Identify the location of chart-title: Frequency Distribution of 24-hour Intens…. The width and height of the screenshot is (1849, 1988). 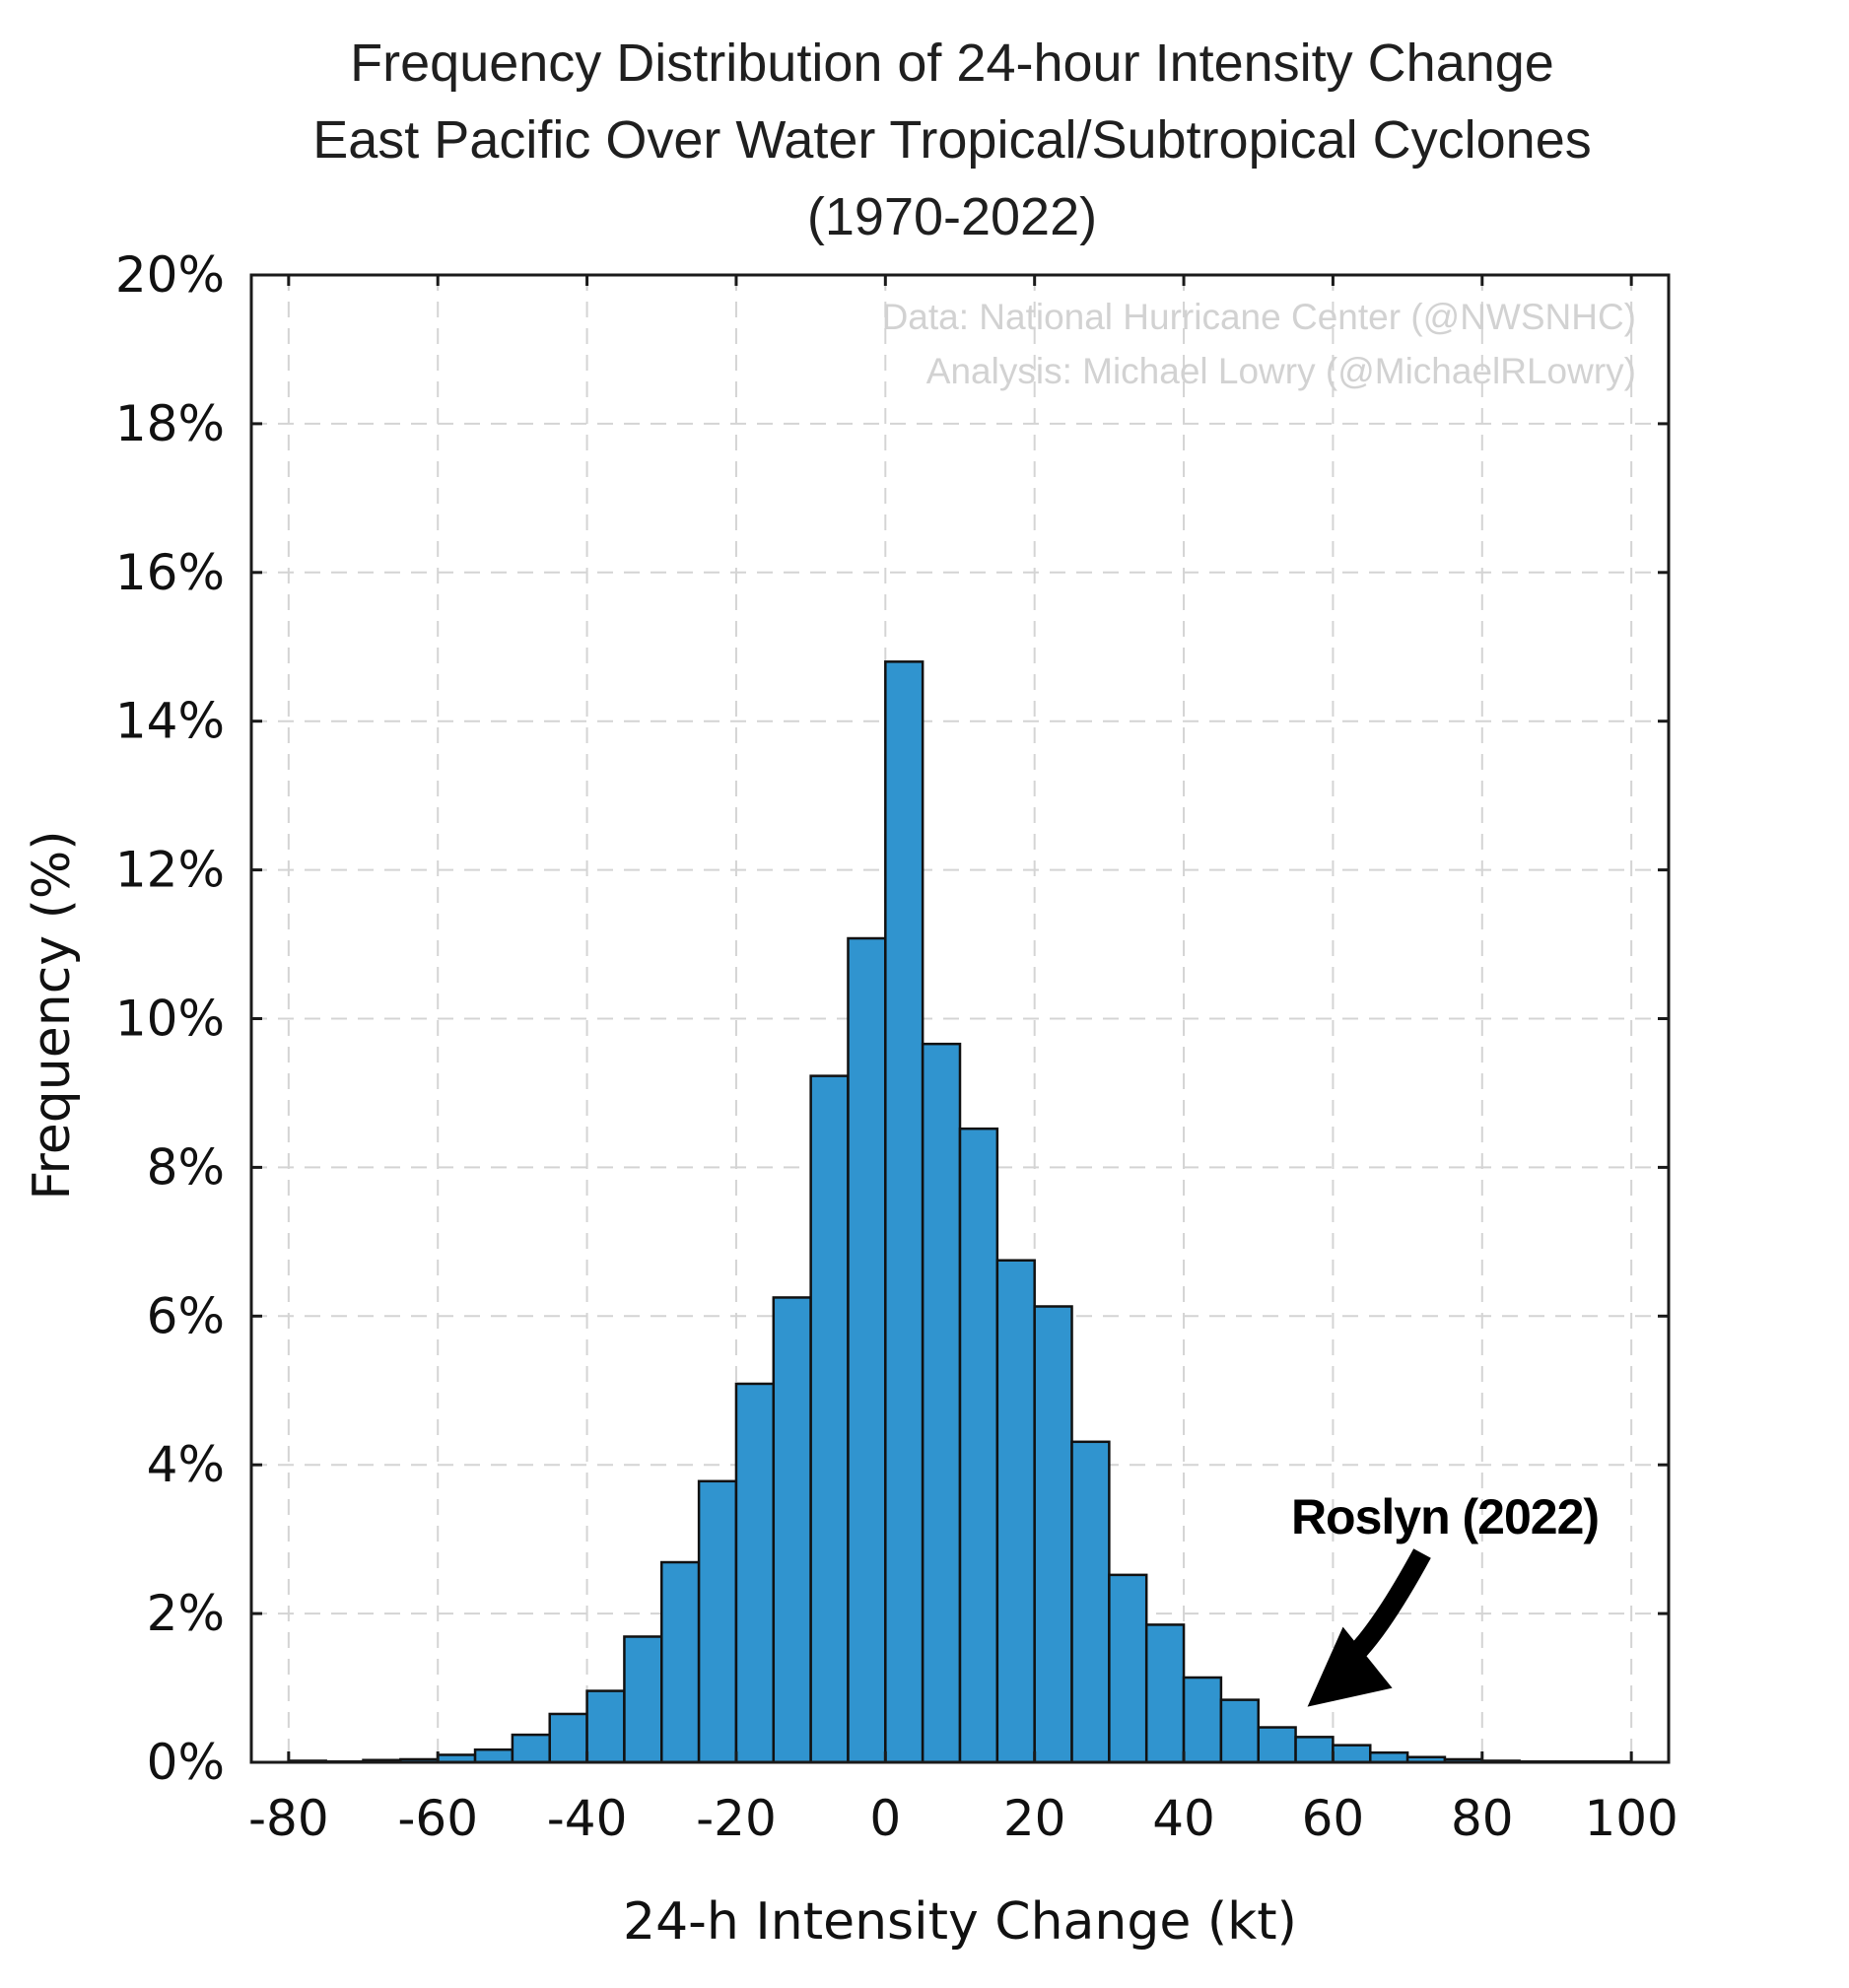
(951, 140).